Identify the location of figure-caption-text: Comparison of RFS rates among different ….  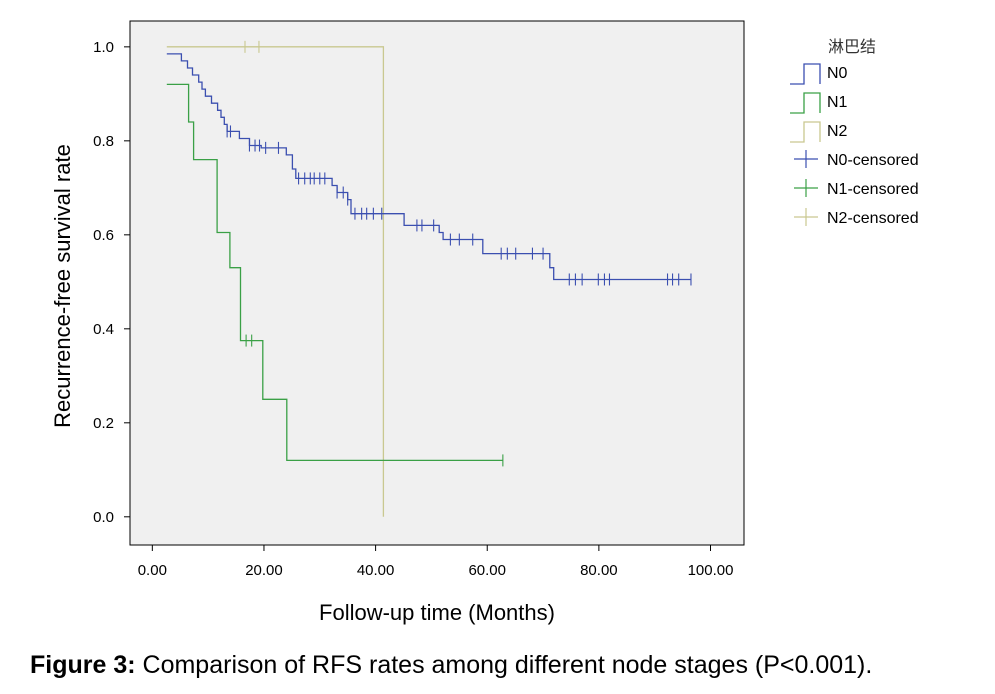
(504, 665).